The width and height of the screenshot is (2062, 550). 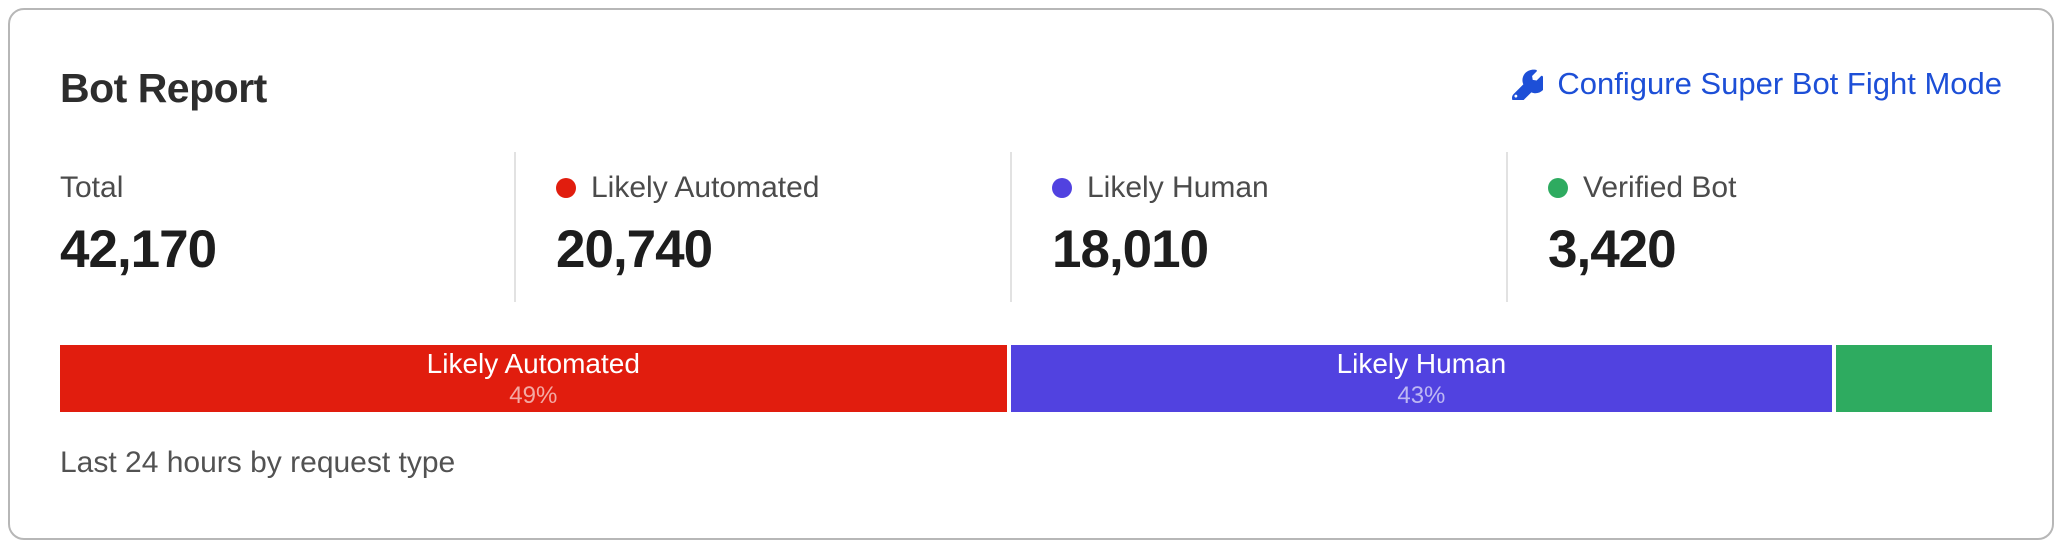 What do you see at coordinates (1178, 187) in the screenshot?
I see `stat-likely-human-label: Likely Human` at bounding box center [1178, 187].